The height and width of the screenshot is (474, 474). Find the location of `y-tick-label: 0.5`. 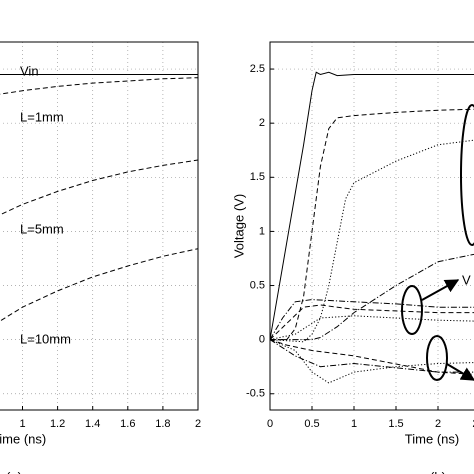

y-tick-label: 0.5 is located at coordinates (257, 285).